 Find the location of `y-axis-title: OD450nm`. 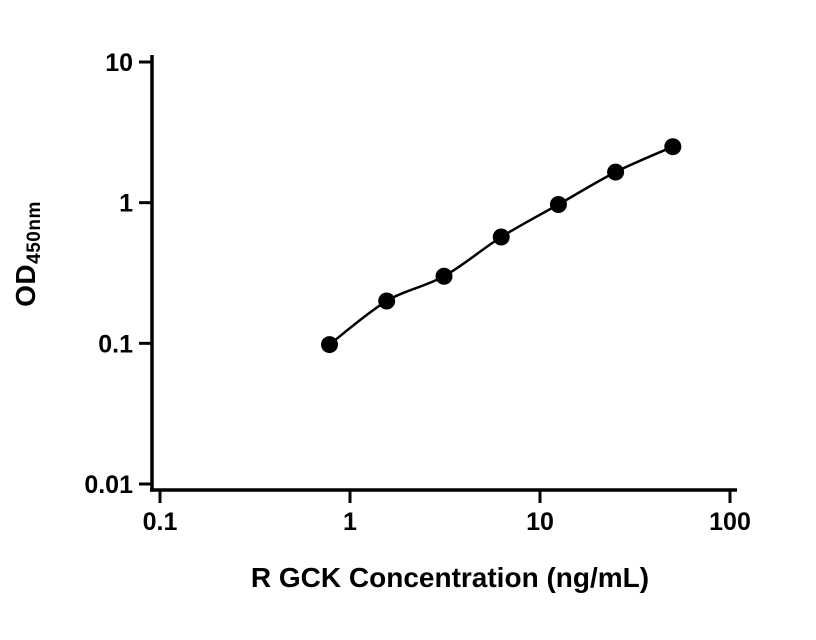

y-axis-title: OD450nm is located at coordinates (28, 254).